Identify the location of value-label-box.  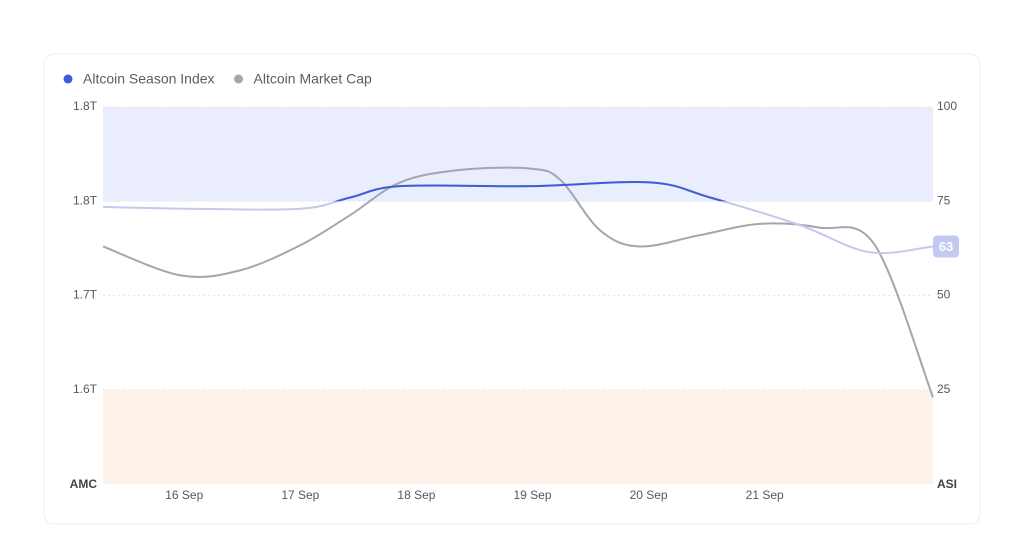
(946, 246).